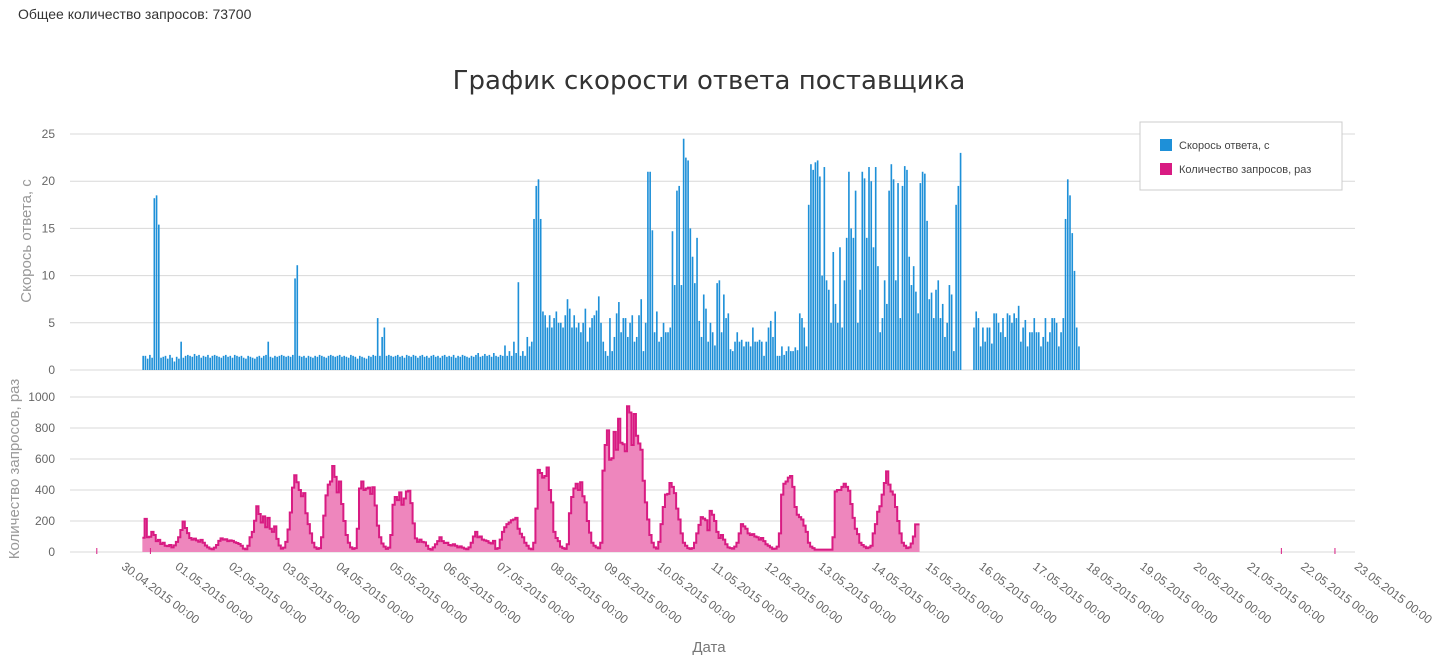  Describe the element at coordinates (14, 469) in the screenshot. I see `y-axis-title-requests: Количество запросов, раз` at that location.